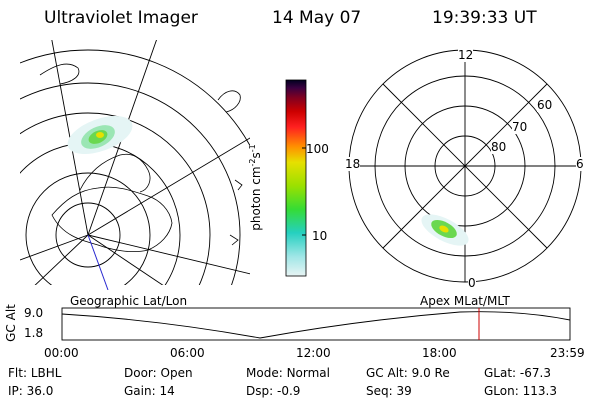 The height and width of the screenshot is (400, 600). What do you see at coordinates (273, 391) in the screenshot?
I see `info-dsp: Dsp: -0.9` at bounding box center [273, 391].